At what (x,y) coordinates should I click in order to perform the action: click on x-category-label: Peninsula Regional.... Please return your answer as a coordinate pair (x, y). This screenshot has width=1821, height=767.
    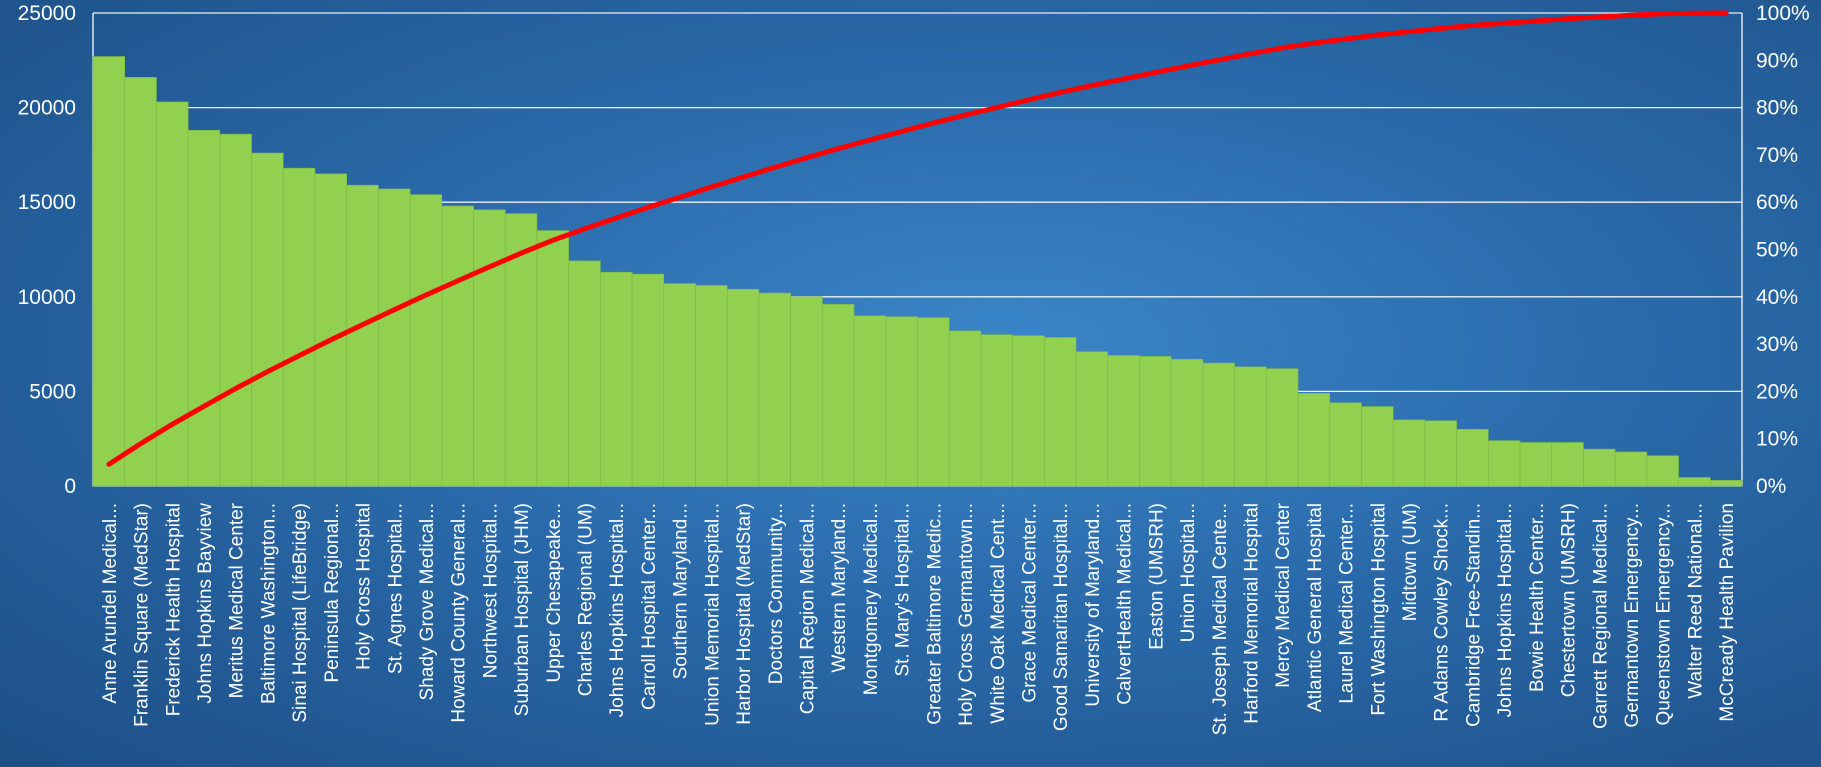
    Looking at the image, I should click on (332, 593).